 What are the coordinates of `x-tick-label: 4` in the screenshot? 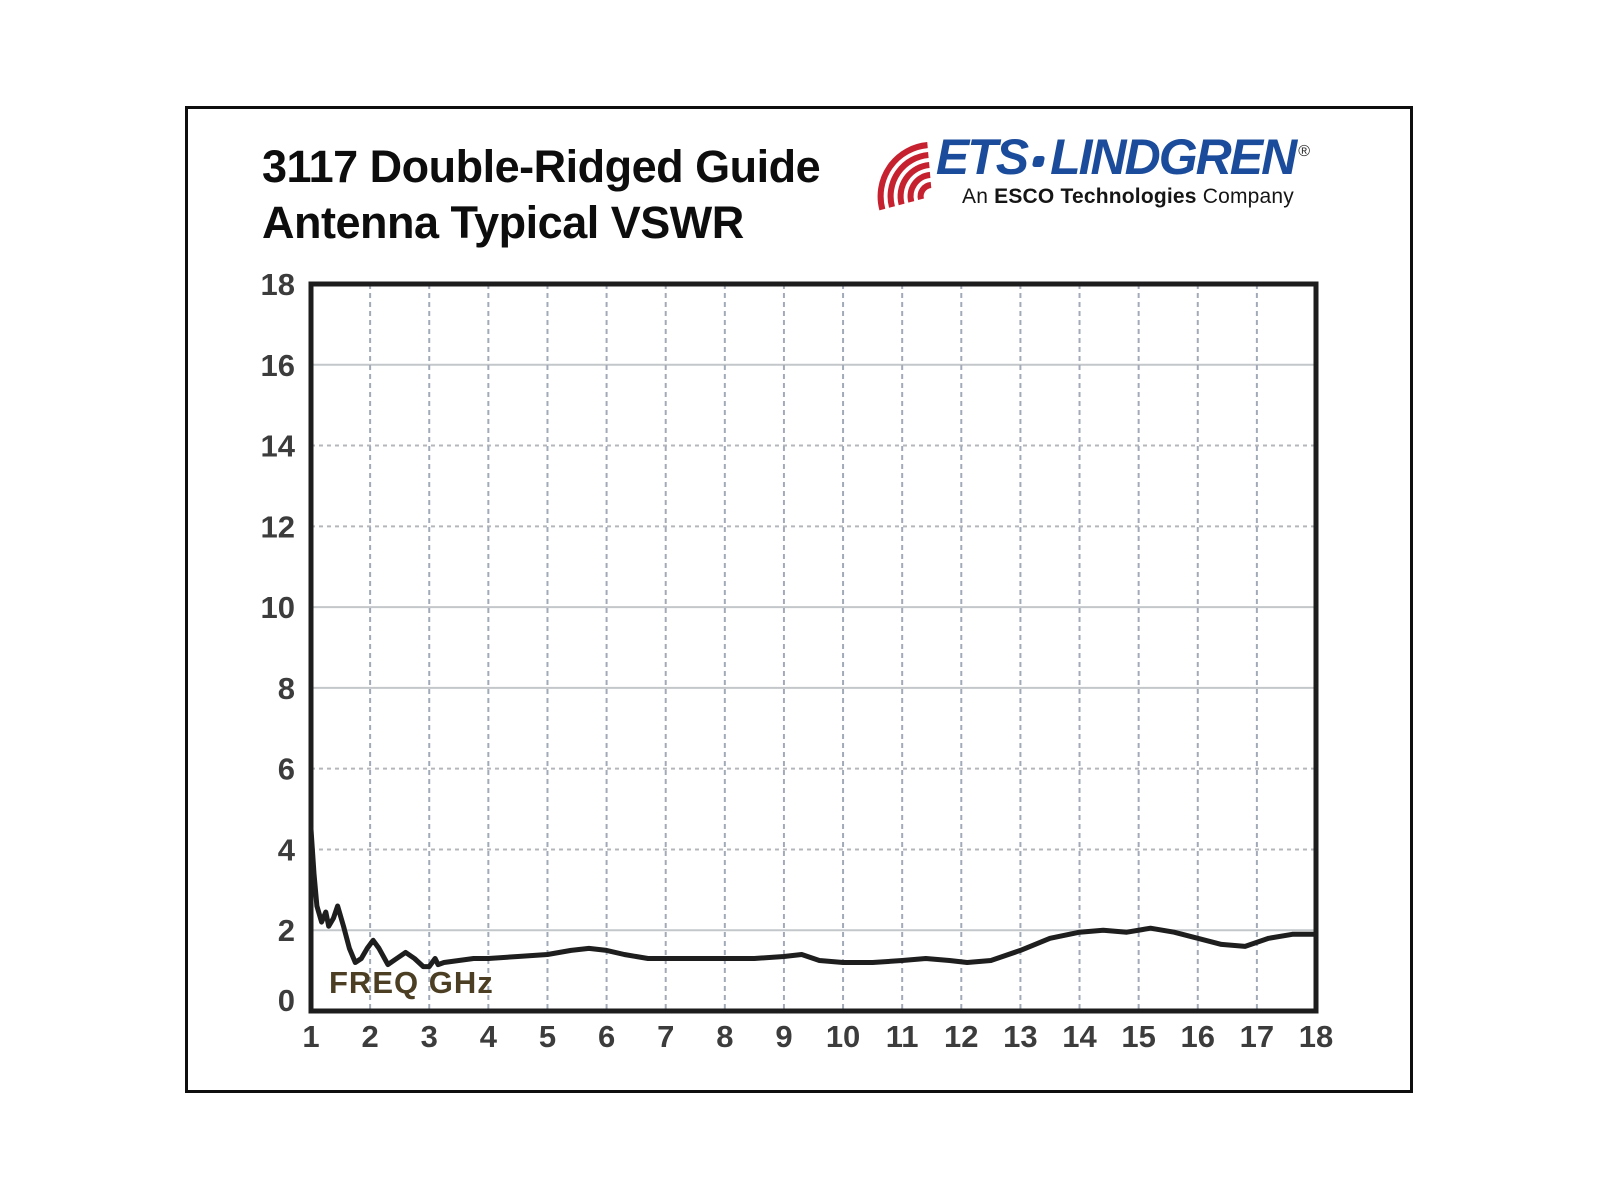 It's located at (489, 1036).